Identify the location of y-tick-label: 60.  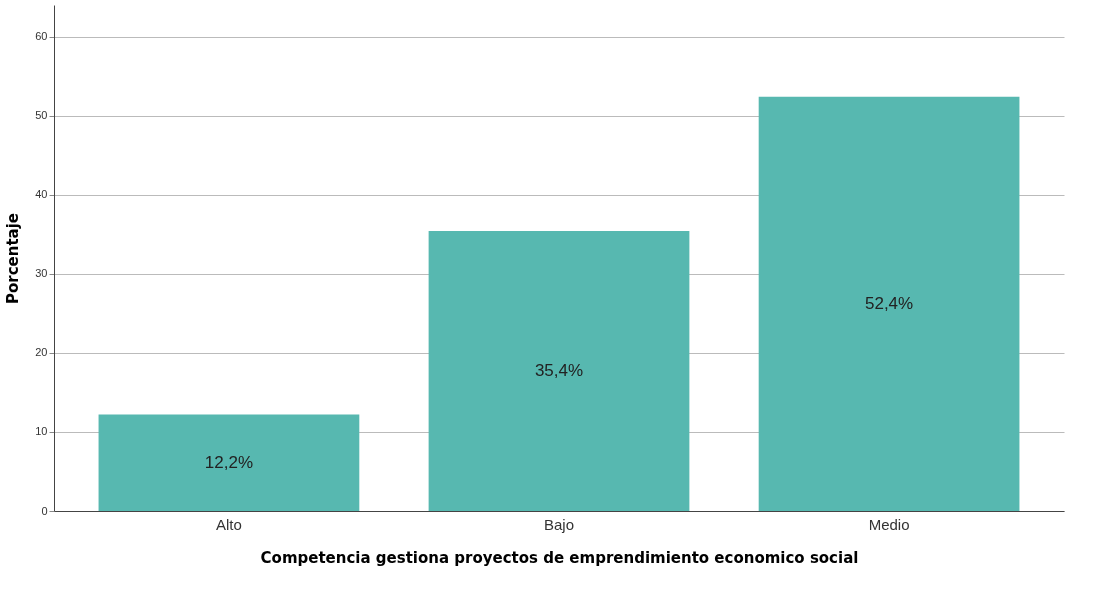
(41, 36).